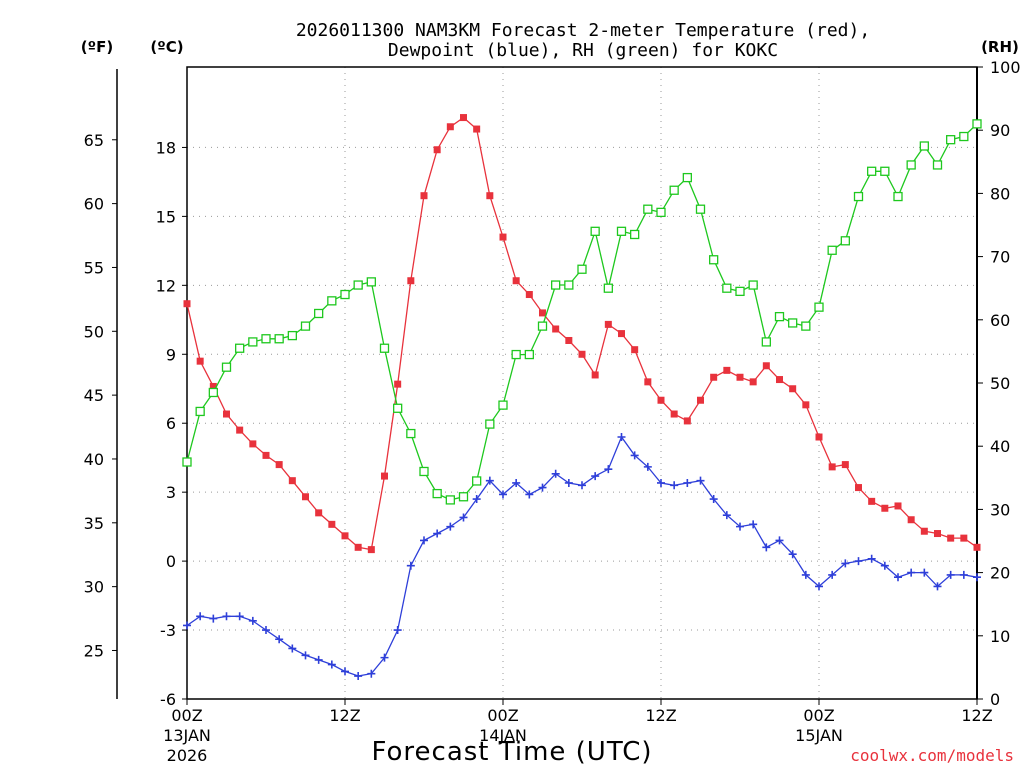 This screenshot has width=1024, height=768. What do you see at coordinates (1000, 130) in the screenshot?
I see `rh-tick-label: 90` at bounding box center [1000, 130].